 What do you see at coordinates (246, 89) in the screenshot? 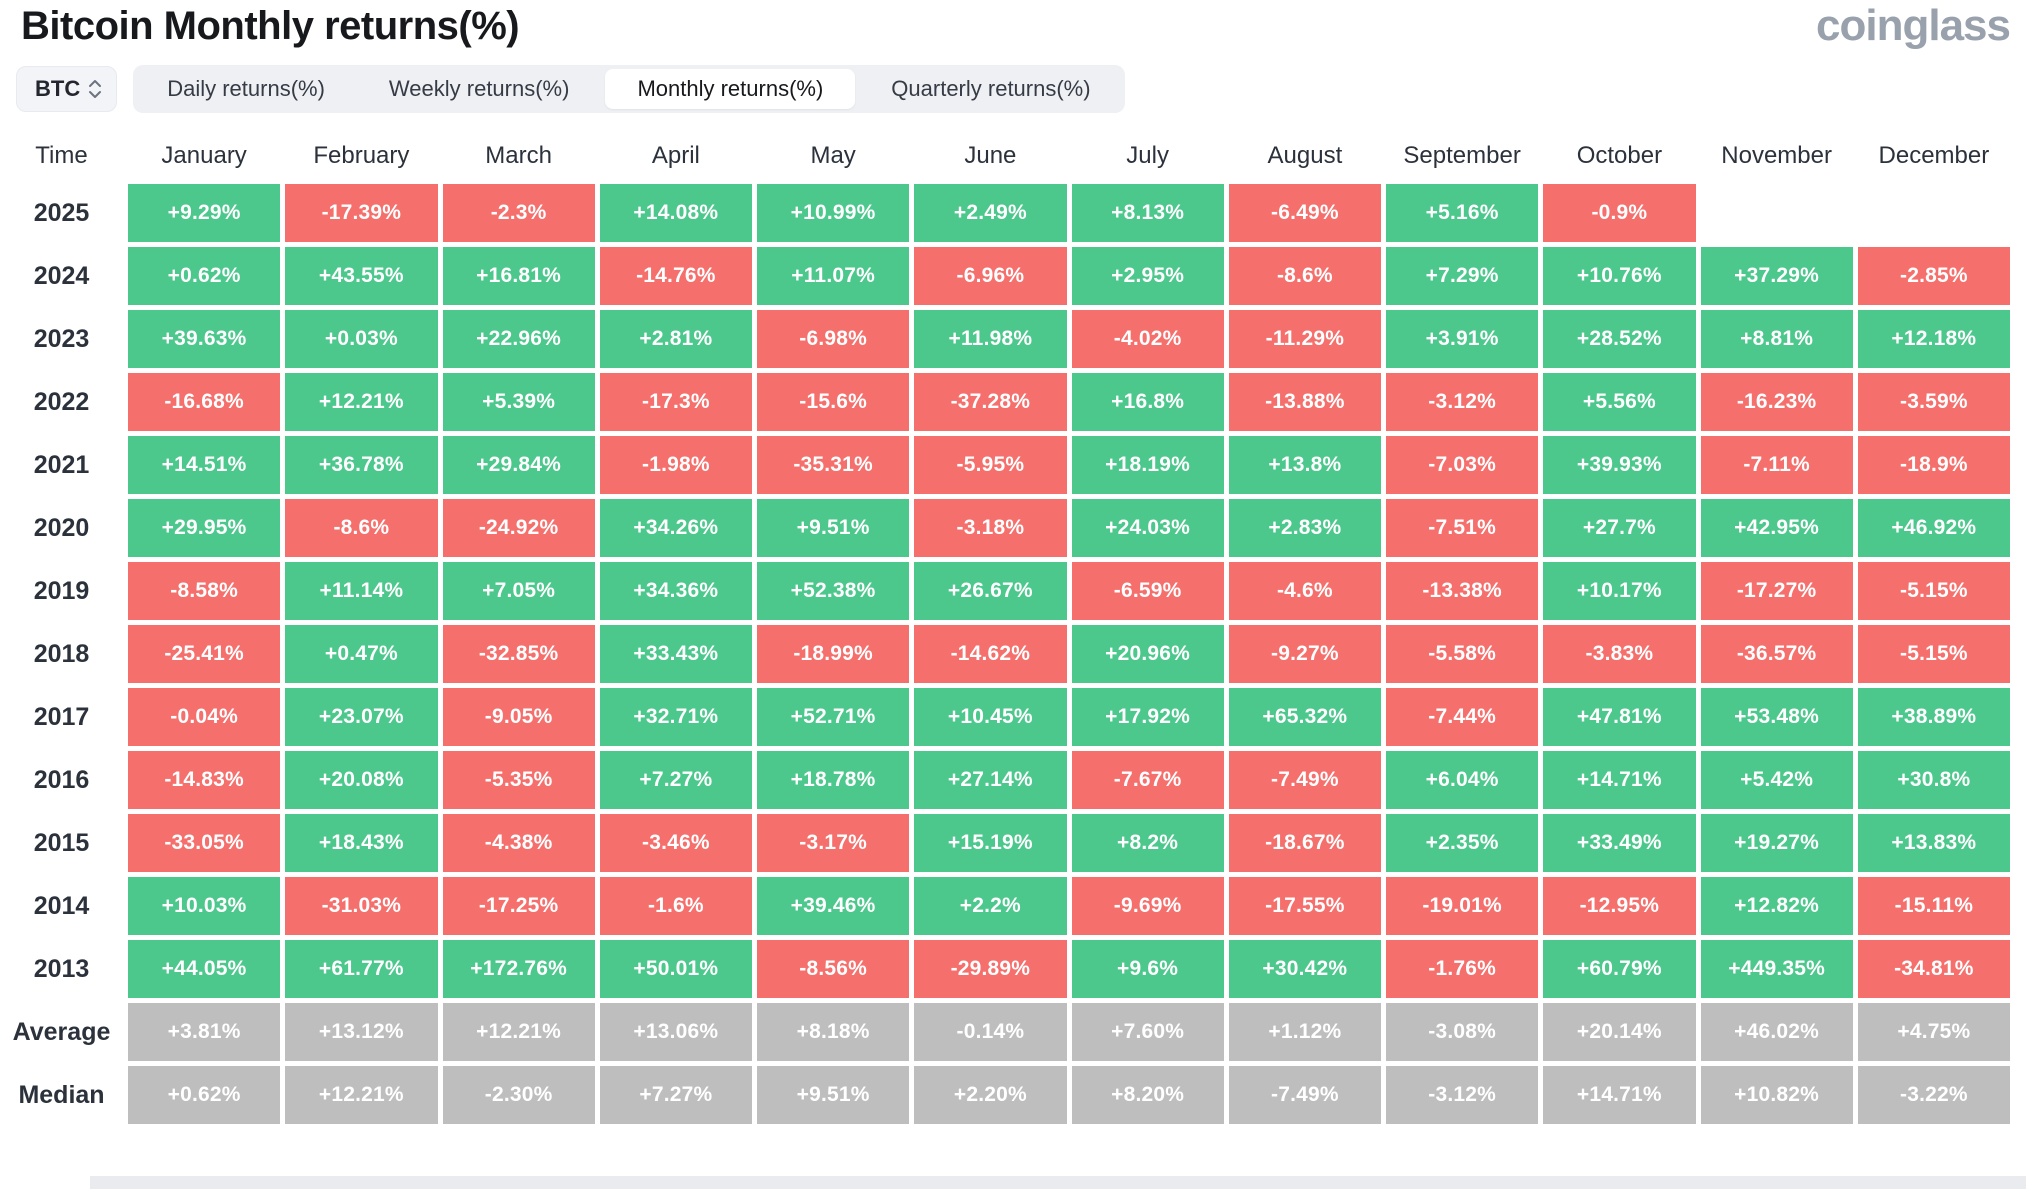
I see `tab-daily-returns: Daily returns(%)` at bounding box center [246, 89].